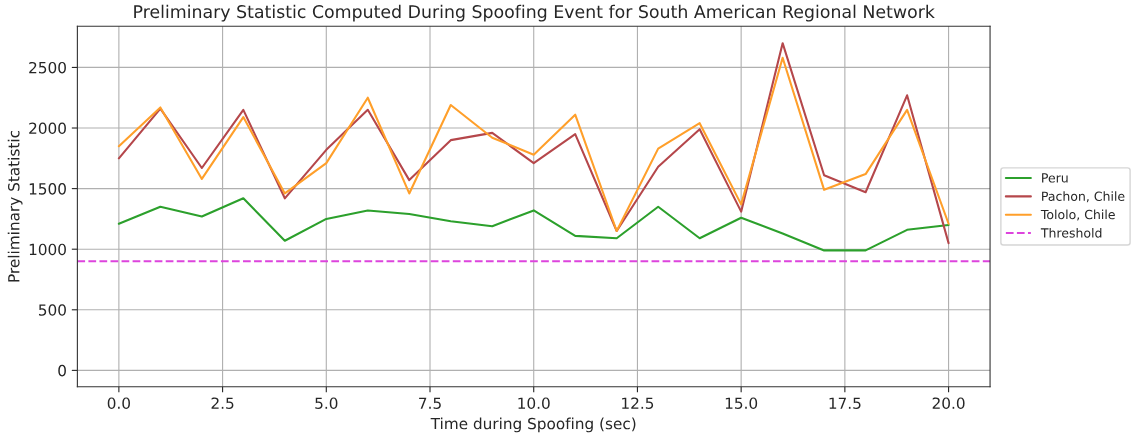  I want to click on legend-label: Pachon, Chile, so click(1083, 197).